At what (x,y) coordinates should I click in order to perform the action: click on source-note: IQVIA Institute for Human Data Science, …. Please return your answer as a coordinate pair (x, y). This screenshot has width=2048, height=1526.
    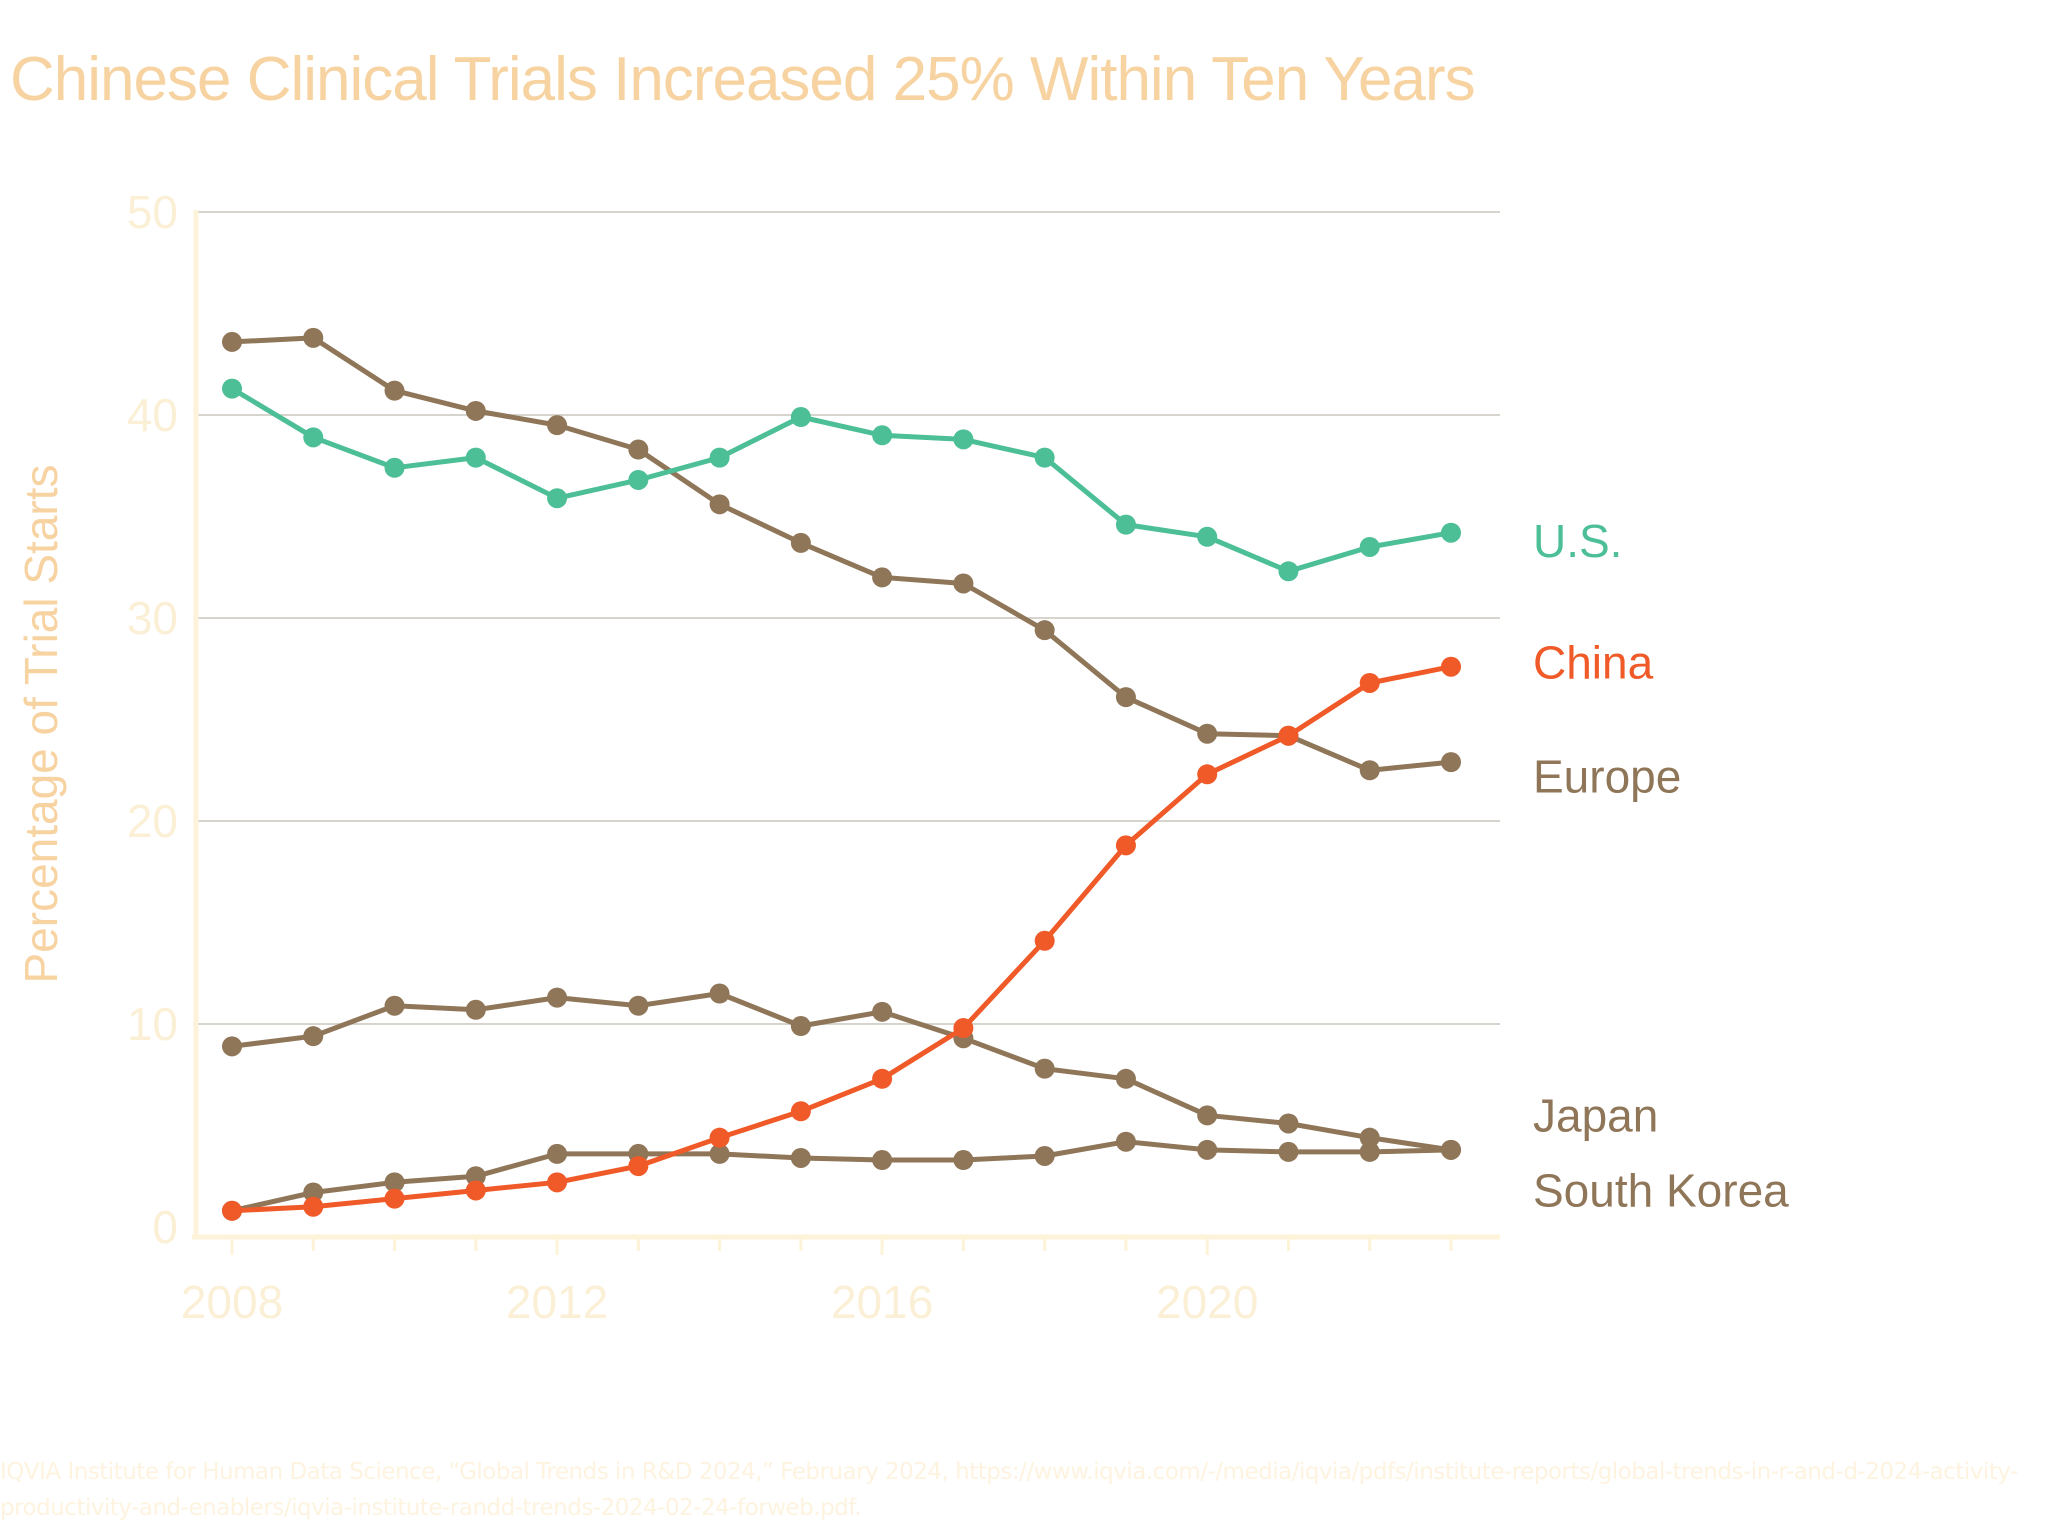
    Looking at the image, I should click on (1009, 1490).